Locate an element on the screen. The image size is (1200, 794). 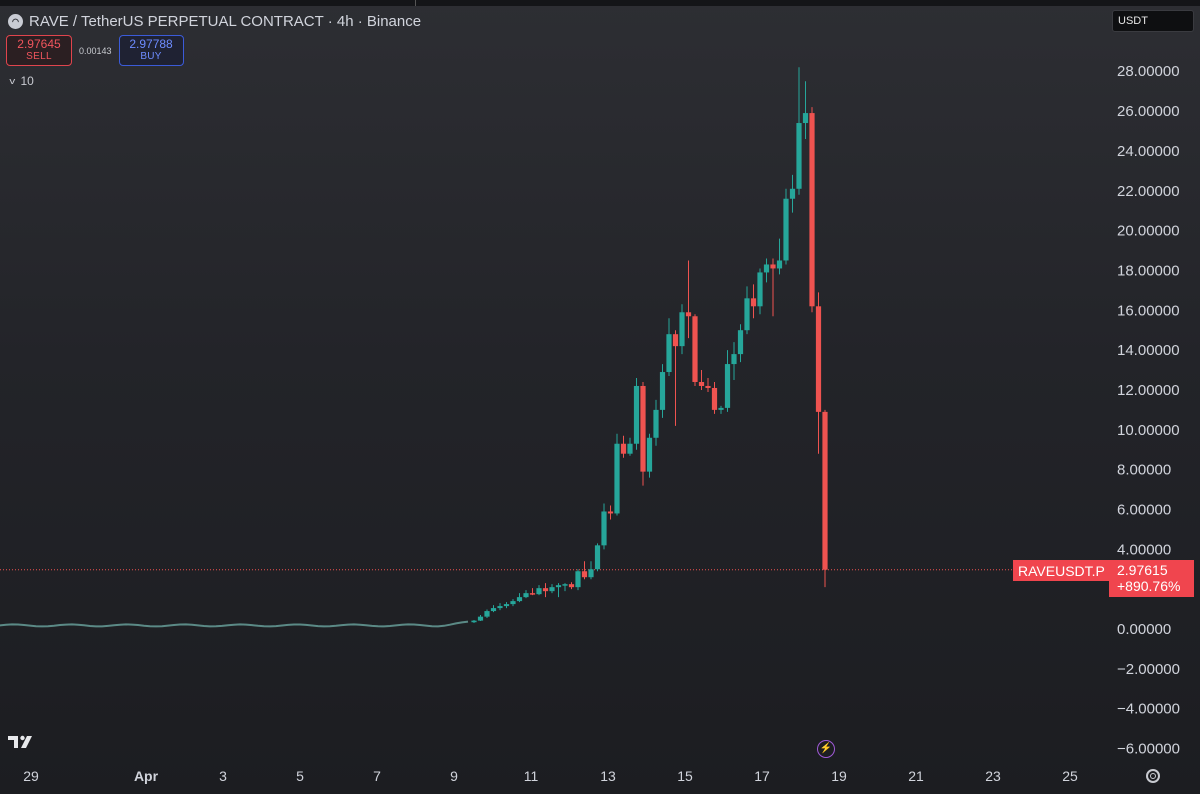
currency-select: USDT is located at coordinates (1153, 21).